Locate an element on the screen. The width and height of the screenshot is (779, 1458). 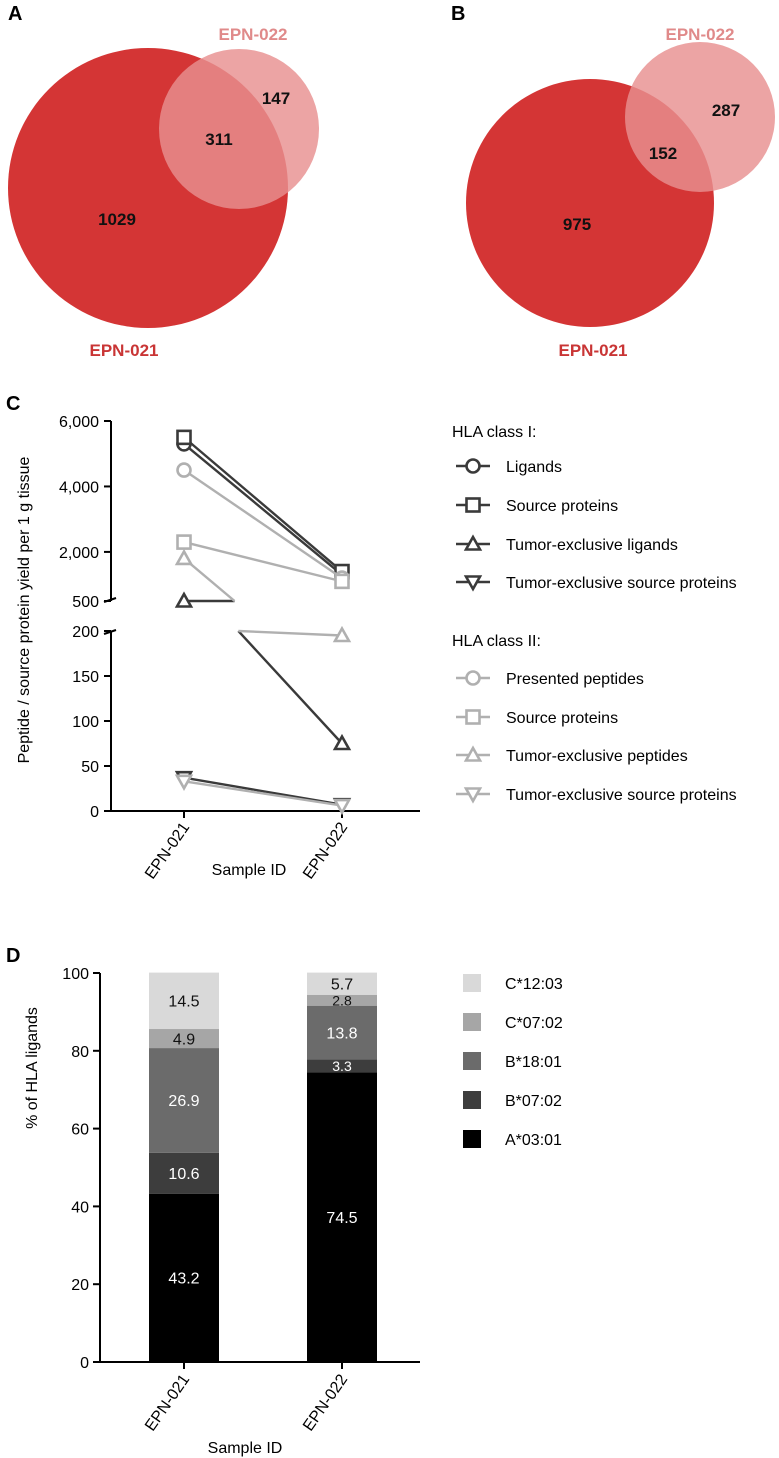
c-y-tick-label-upper: 2,000 is located at coordinates (79, 553).